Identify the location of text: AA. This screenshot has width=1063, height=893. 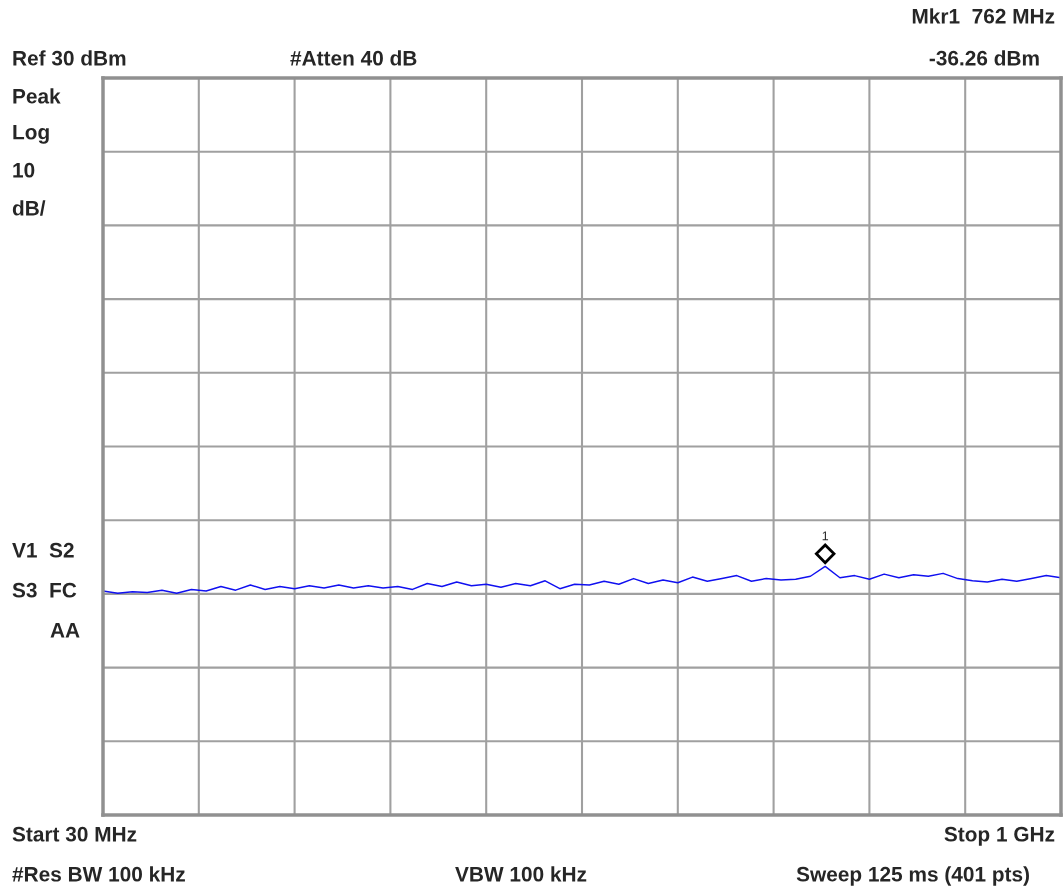
(65, 630).